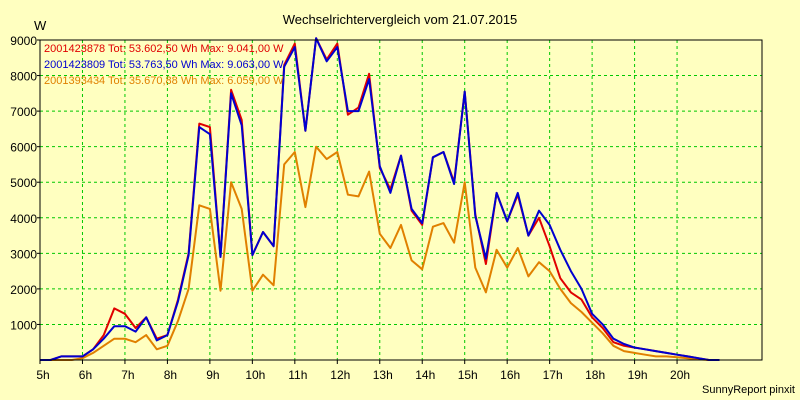 This screenshot has height=400, width=800. I want to click on x-tick-label: 14h, so click(425, 375).